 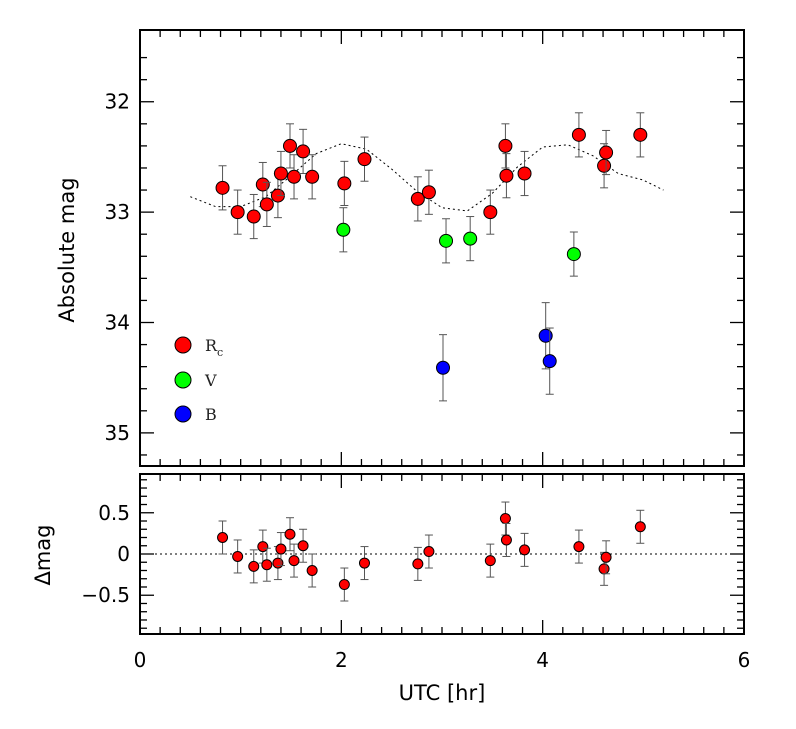 I want to click on legend-label-subscript: c, so click(x=220, y=352).